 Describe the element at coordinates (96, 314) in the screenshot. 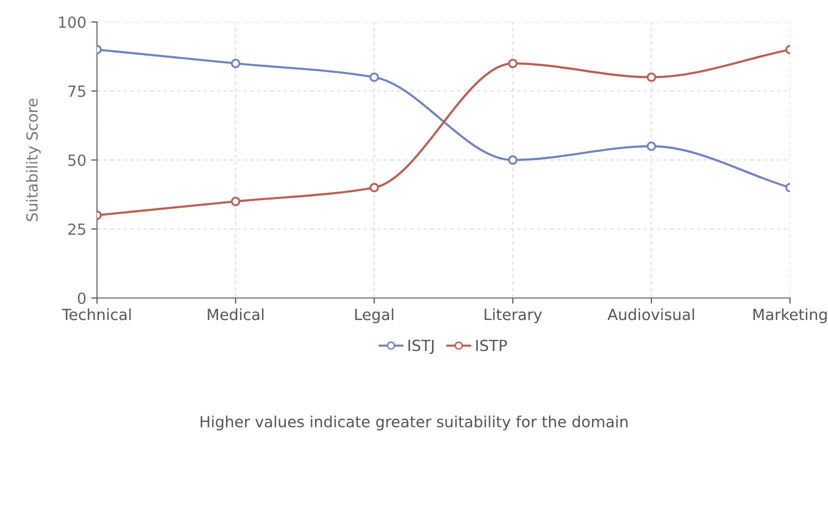

I see `x-tick-label: Technical` at that location.